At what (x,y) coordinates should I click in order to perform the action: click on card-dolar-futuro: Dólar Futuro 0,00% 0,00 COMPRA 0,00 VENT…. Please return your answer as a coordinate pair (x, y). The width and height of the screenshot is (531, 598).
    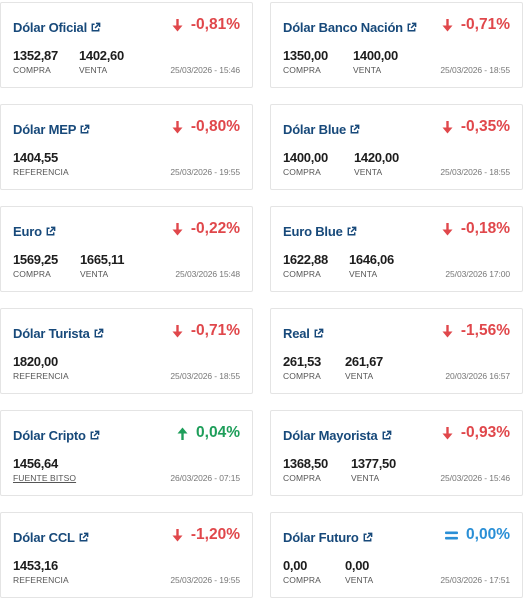
    Looking at the image, I should click on (396, 555).